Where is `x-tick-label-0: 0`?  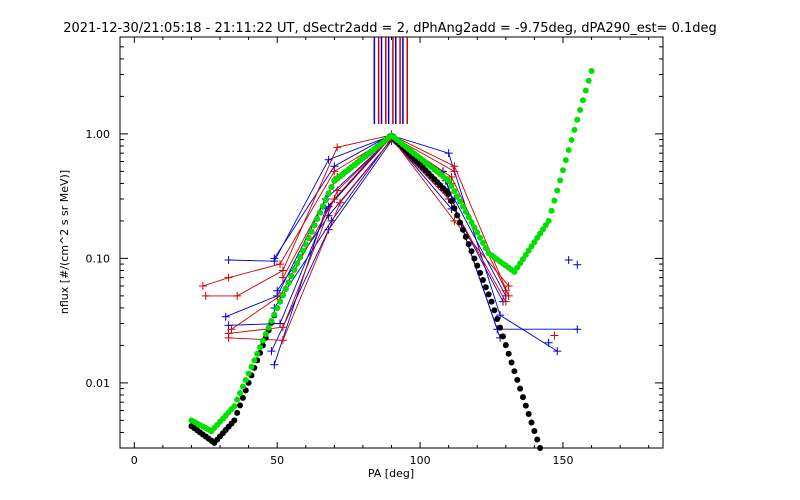
x-tick-label-0: 0 is located at coordinates (134, 460).